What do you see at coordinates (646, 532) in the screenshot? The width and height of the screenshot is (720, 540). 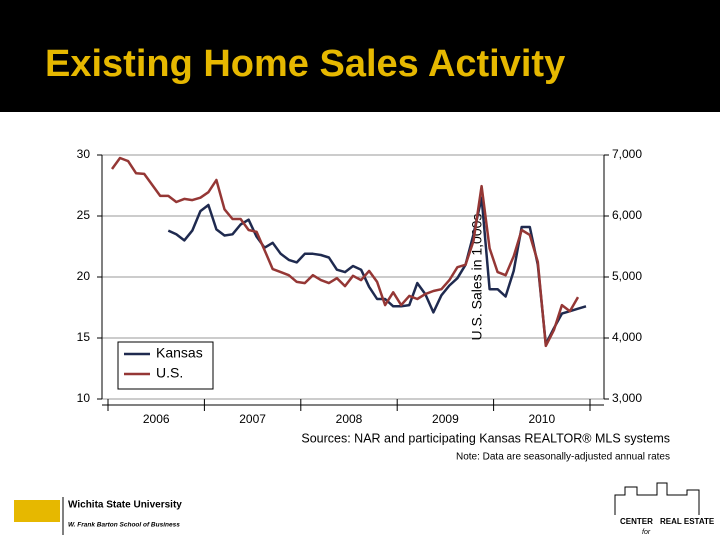 I see `center-for: for` at bounding box center [646, 532].